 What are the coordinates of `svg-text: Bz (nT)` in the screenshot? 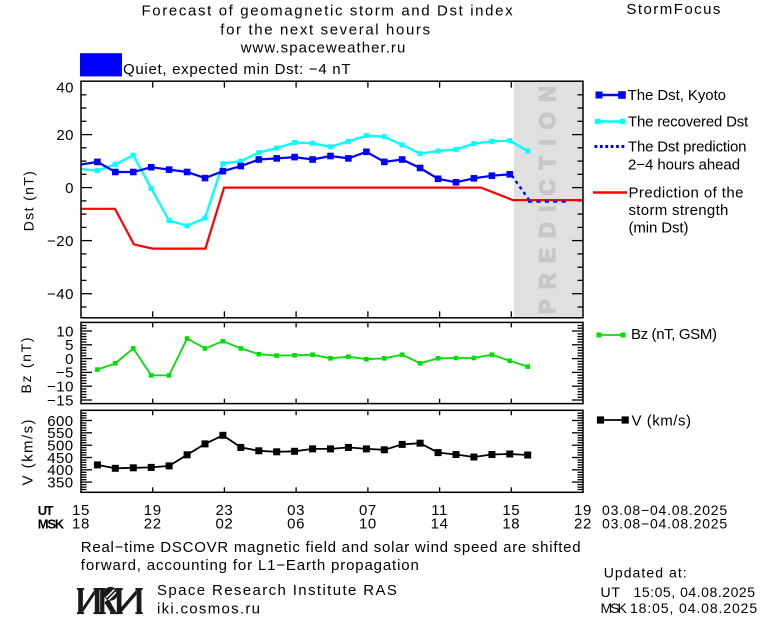 It's located at (26, 365).